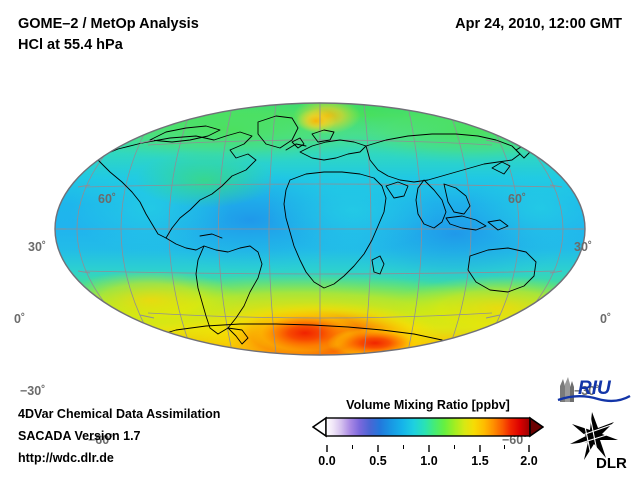 The height and width of the screenshot is (480, 640). I want to click on riu-logo: RIU, so click(594, 390).